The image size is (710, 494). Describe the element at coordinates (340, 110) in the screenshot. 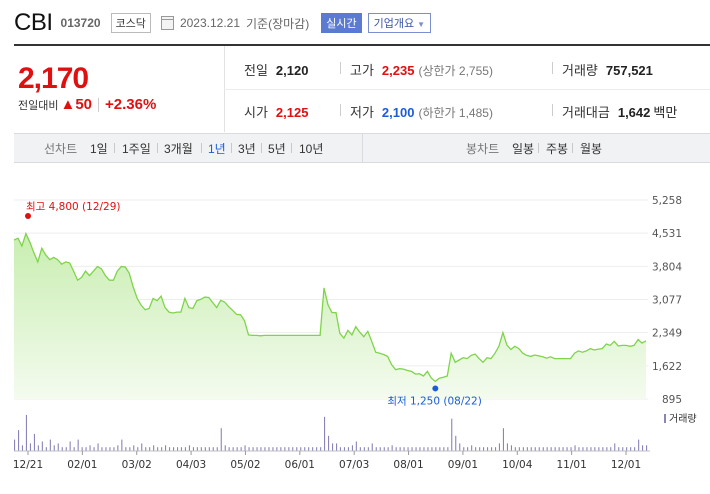

I see `stat-divider` at that location.